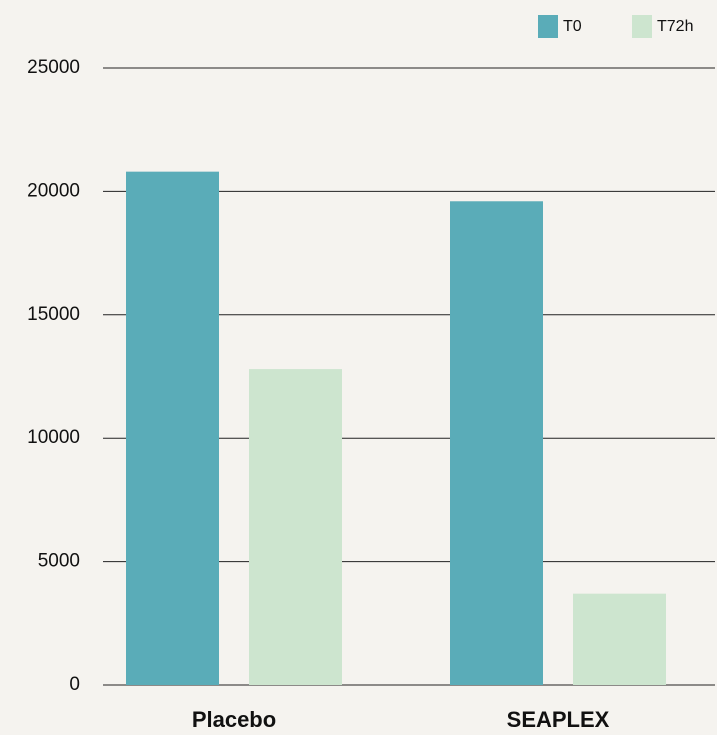  What do you see at coordinates (53, 314) in the screenshot?
I see `y-tick-label: 15000` at bounding box center [53, 314].